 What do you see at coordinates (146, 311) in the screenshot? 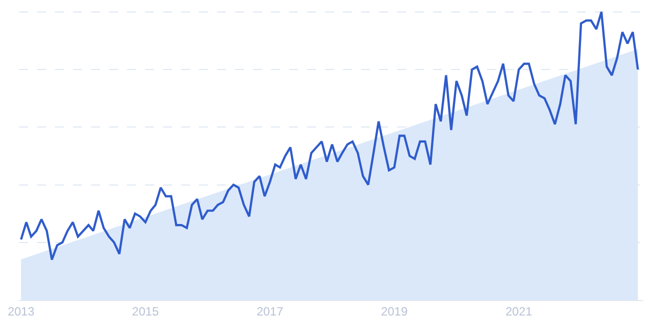
I see `x-tick-label: 2015` at bounding box center [146, 311].